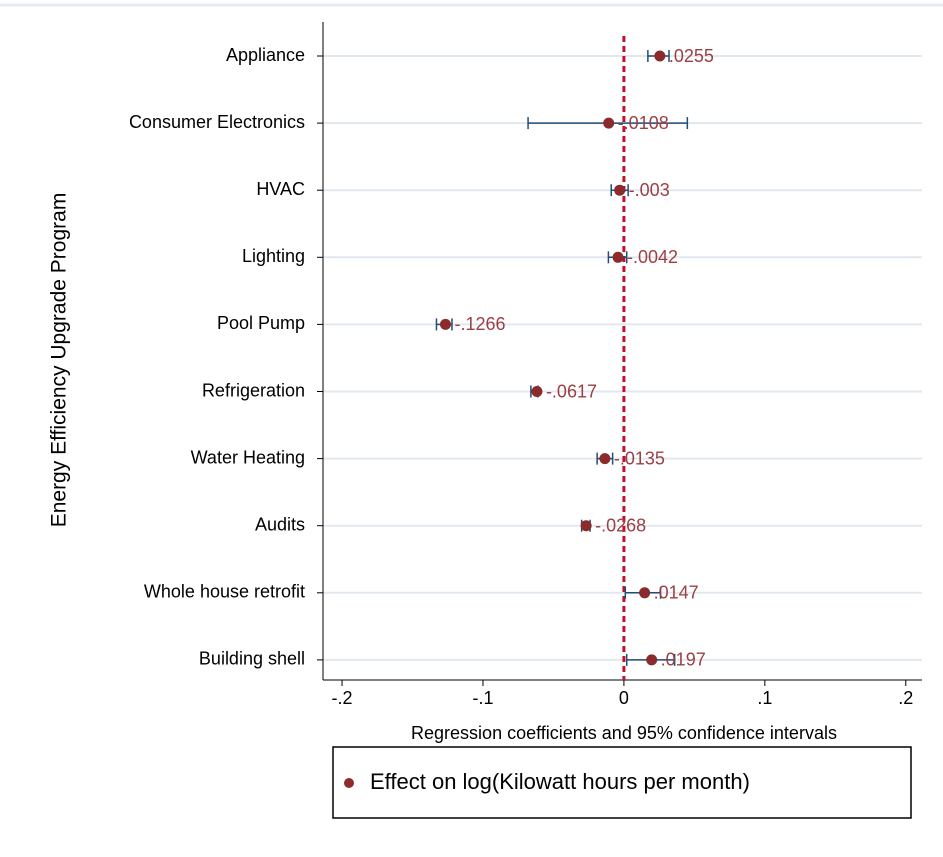 The image size is (943, 857). What do you see at coordinates (691, 56) in the screenshot?
I see `value-label: .0255` at bounding box center [691, 56].